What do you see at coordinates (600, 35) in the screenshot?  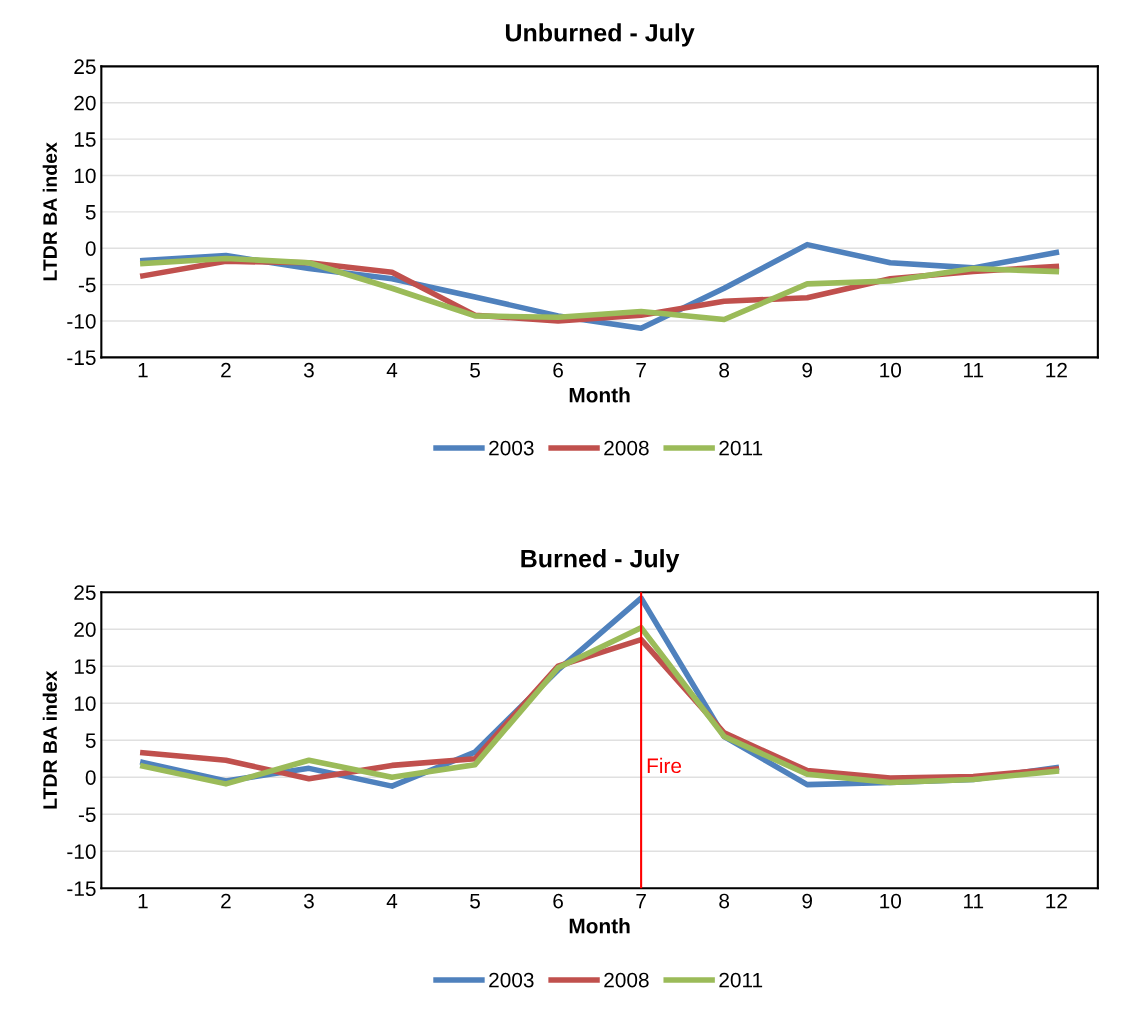 I see `chart-title: Unburned - July` at bounding box center [600, 35].